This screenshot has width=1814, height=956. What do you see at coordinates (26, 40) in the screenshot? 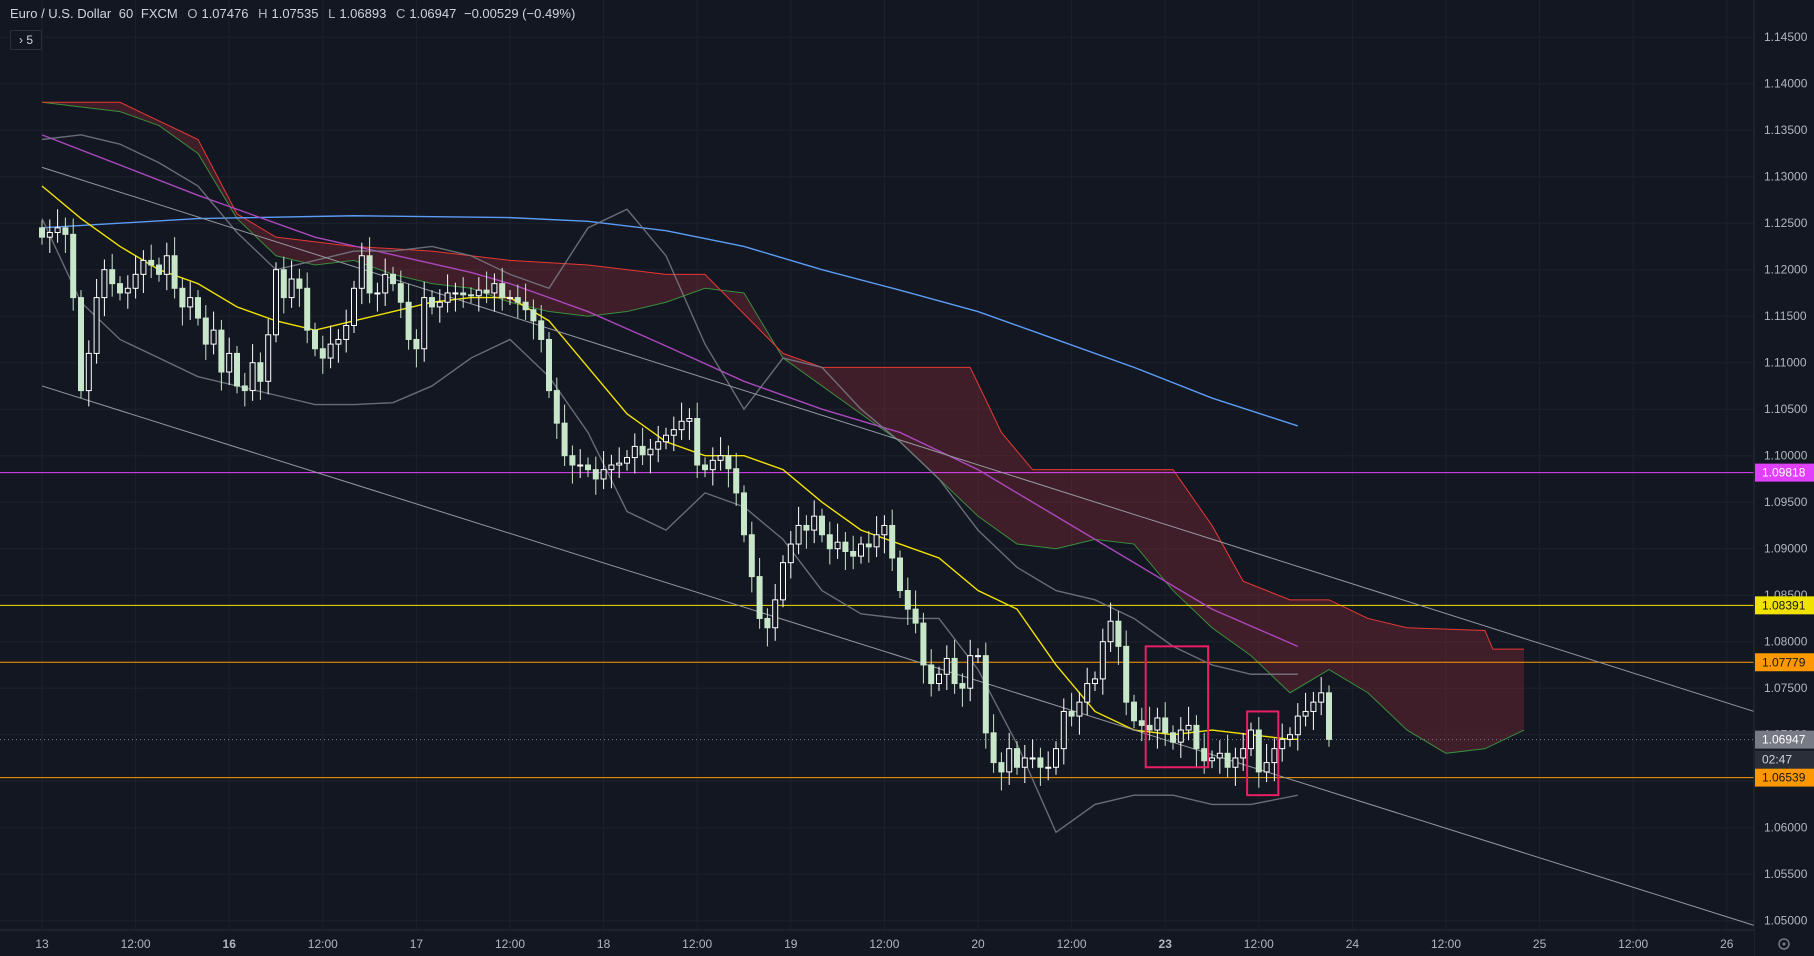
I see `indicators-toggle-button: › 5` at bounding box center [26, 40].